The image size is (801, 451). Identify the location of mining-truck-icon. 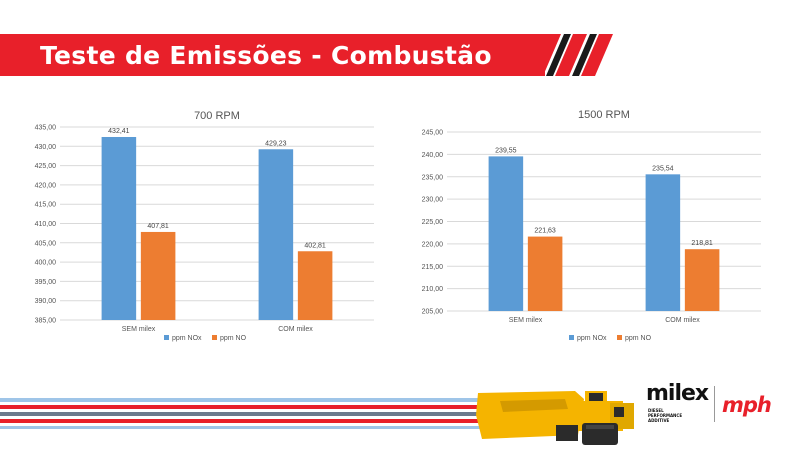
(555, 418).